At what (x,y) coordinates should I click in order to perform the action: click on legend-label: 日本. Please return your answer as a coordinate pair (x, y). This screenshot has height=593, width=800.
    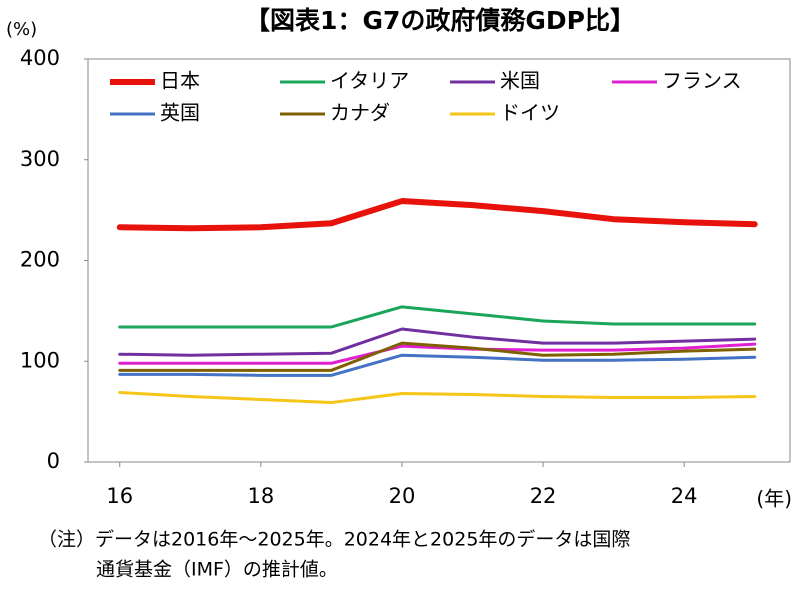
    Looking at the image, I should click on (180, 81).